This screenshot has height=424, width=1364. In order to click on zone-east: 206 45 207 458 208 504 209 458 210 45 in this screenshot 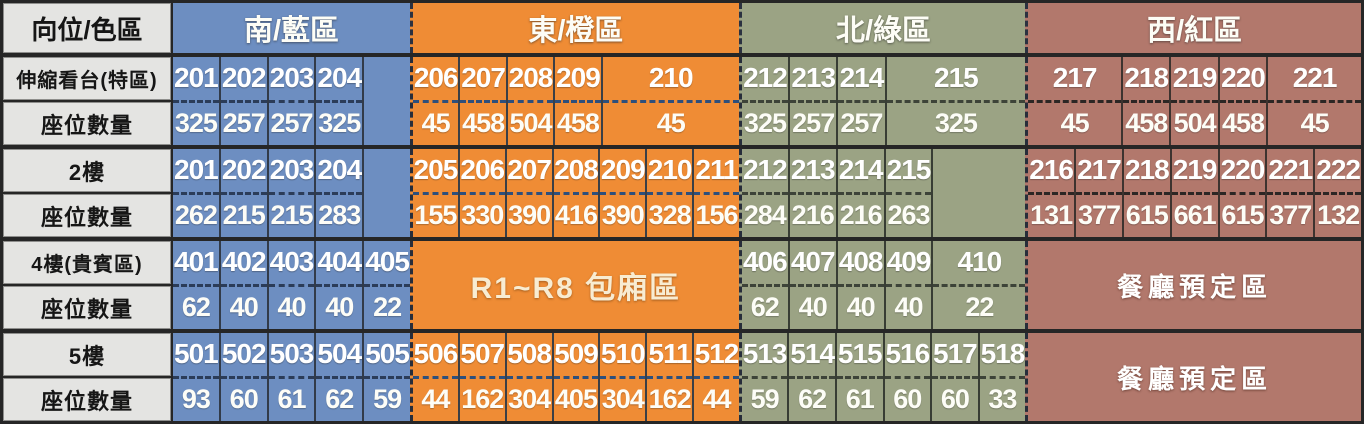, I will do `click(574, 101)`.